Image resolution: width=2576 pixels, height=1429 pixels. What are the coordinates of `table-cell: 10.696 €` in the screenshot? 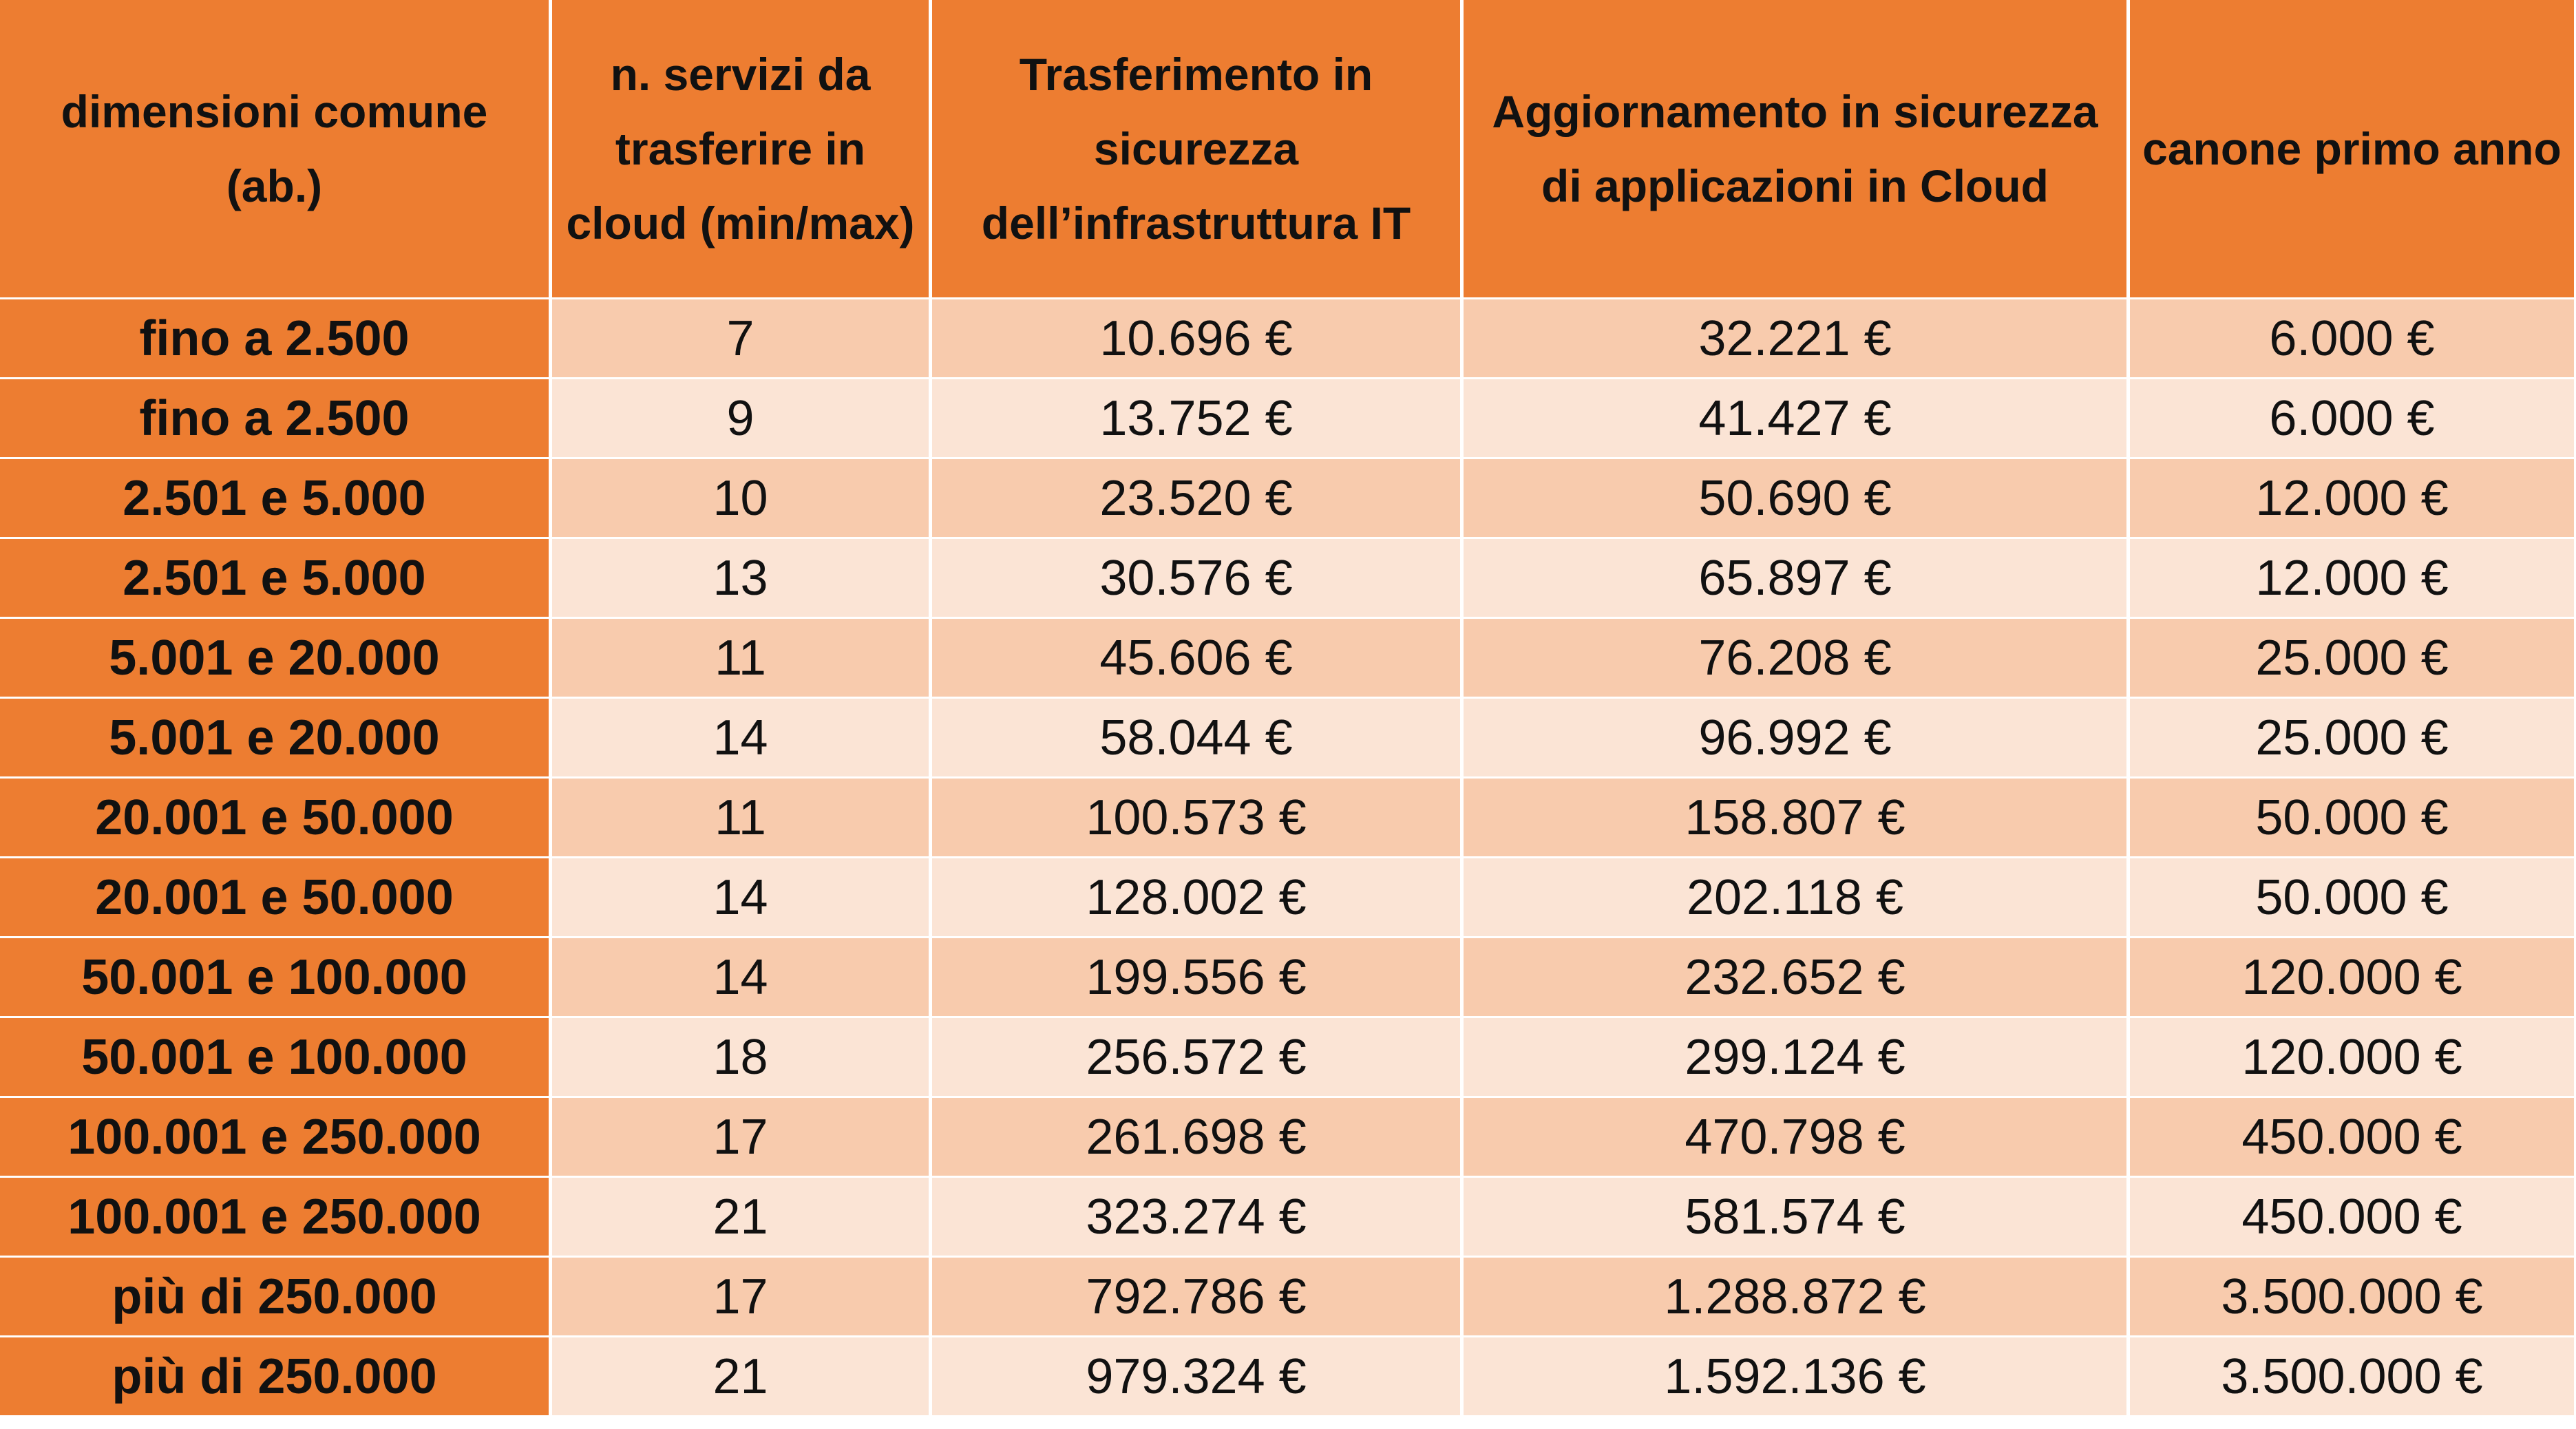 It's located at (1196, 338).